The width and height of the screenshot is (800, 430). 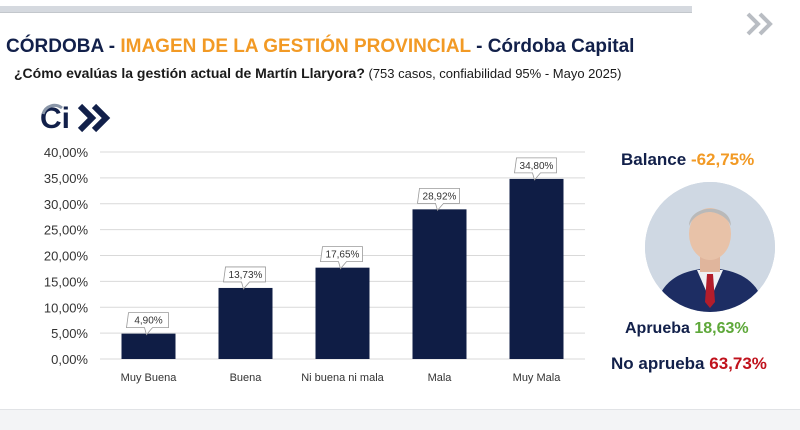 I want to click on title-region: CÓRDOBA -, so click(x=63, y=46).